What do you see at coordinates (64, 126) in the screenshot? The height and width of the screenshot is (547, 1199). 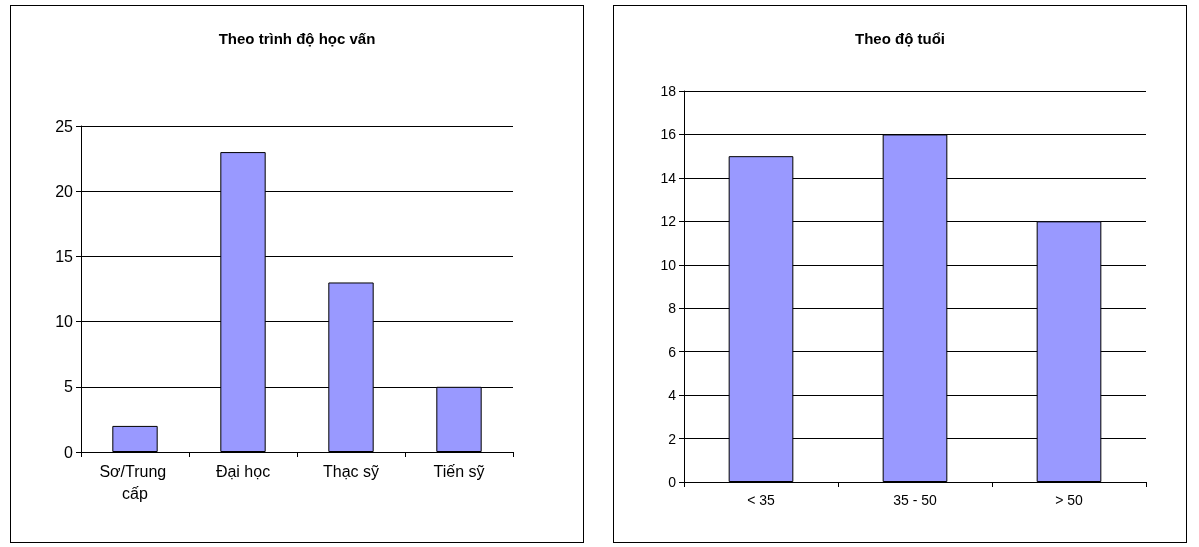 I see `y-tick-label: 25` at bounding box center [64, 126].